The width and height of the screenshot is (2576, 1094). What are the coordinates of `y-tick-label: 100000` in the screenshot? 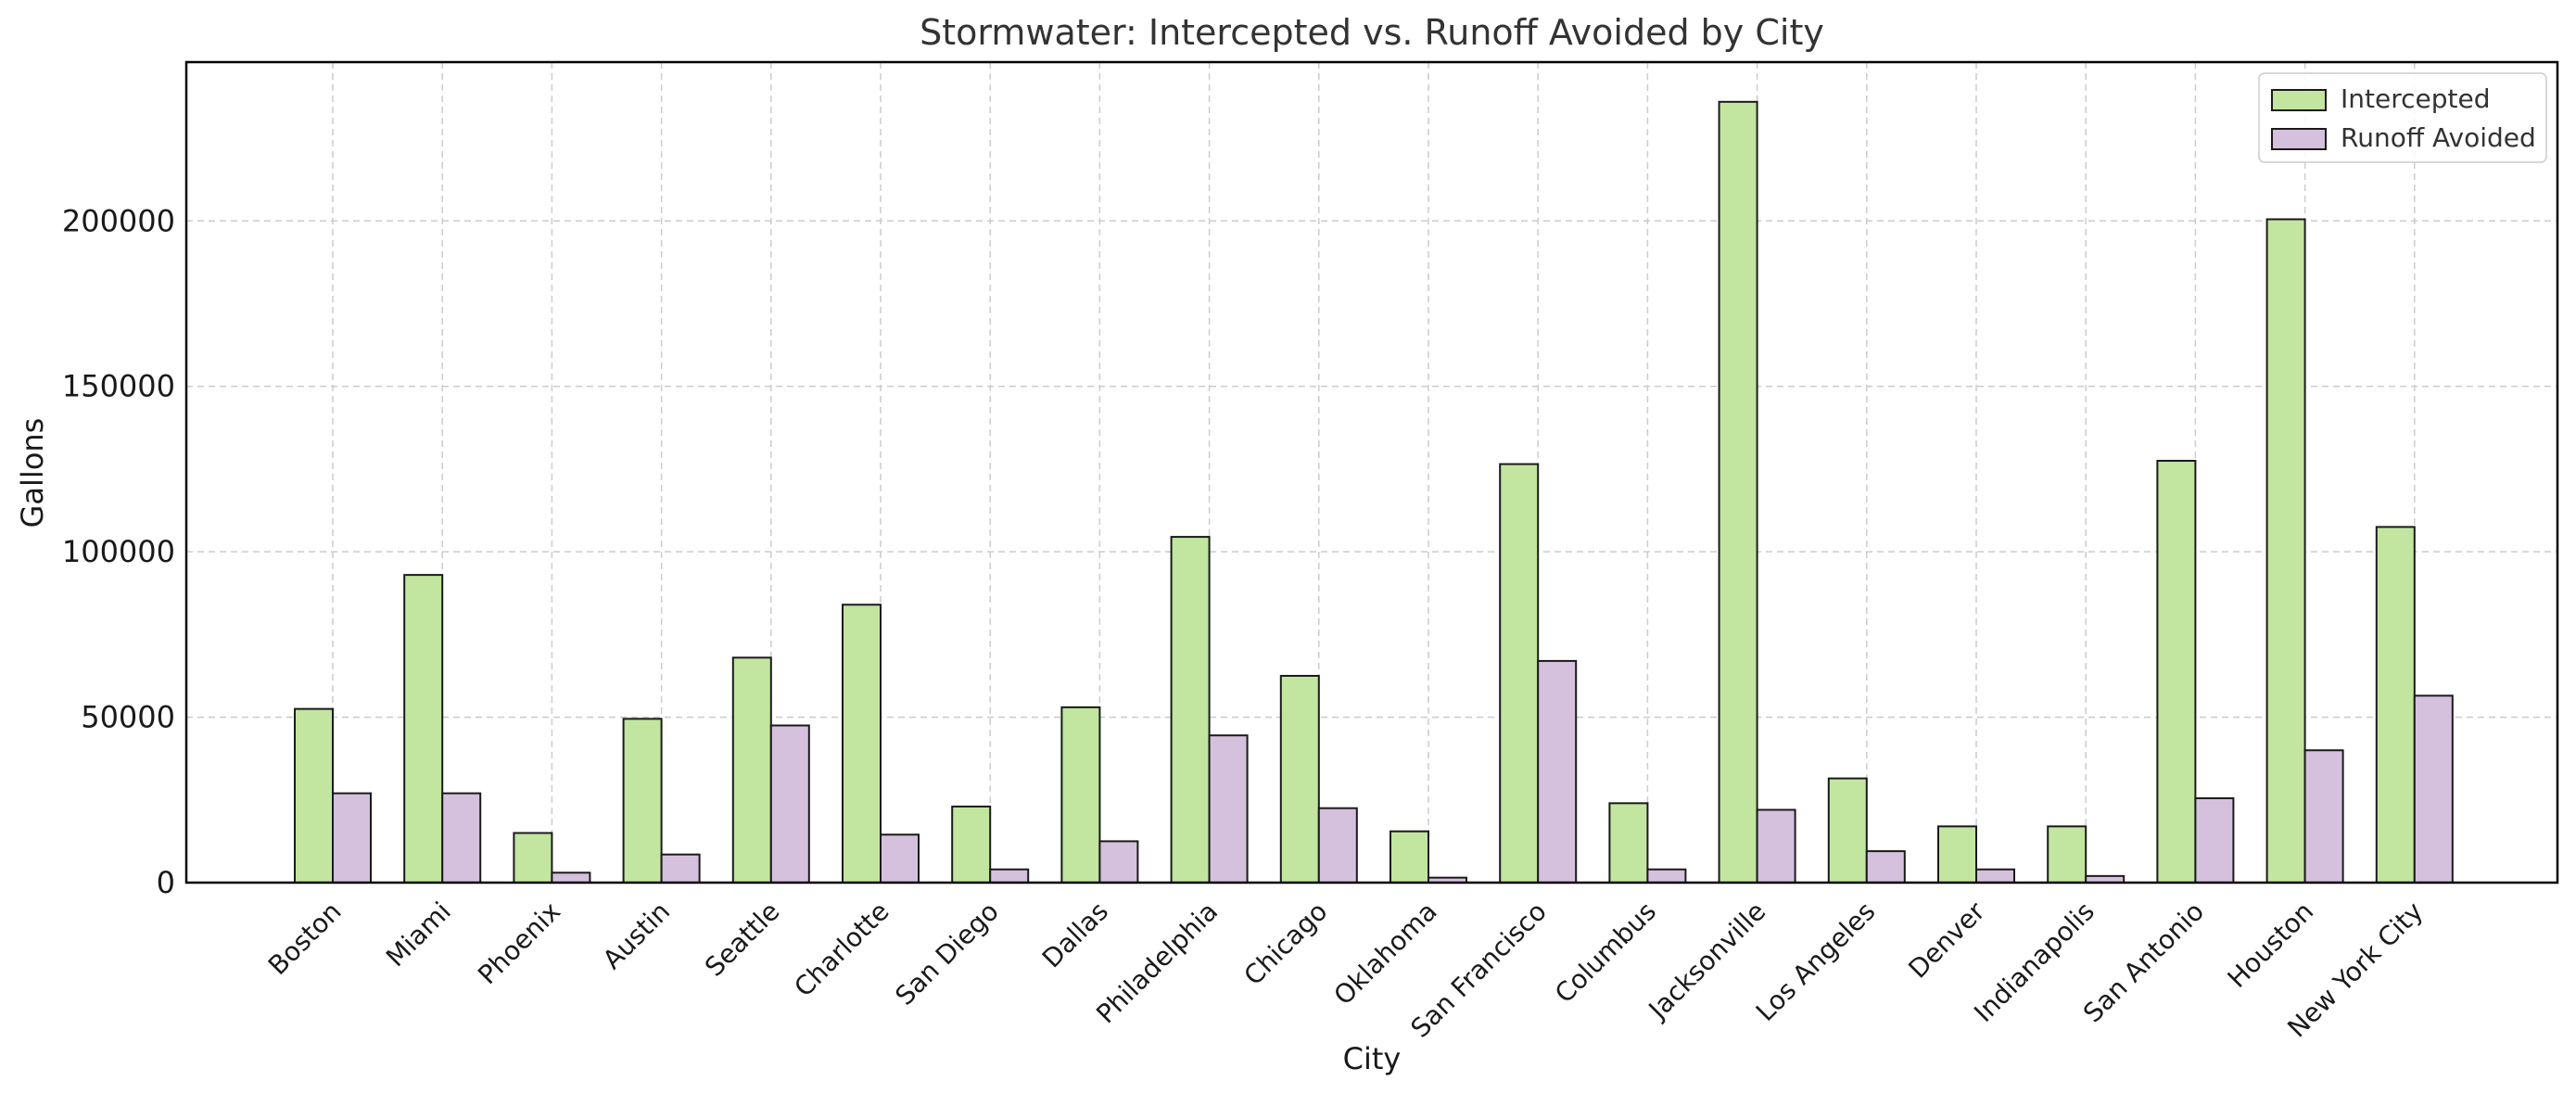 It's located at (118, 551).